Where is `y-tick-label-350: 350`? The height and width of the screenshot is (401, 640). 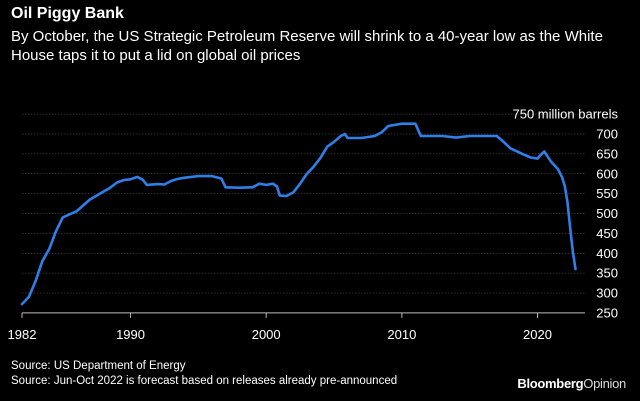 y-tick-label-350: 350 is located at coordinates (607, 273).